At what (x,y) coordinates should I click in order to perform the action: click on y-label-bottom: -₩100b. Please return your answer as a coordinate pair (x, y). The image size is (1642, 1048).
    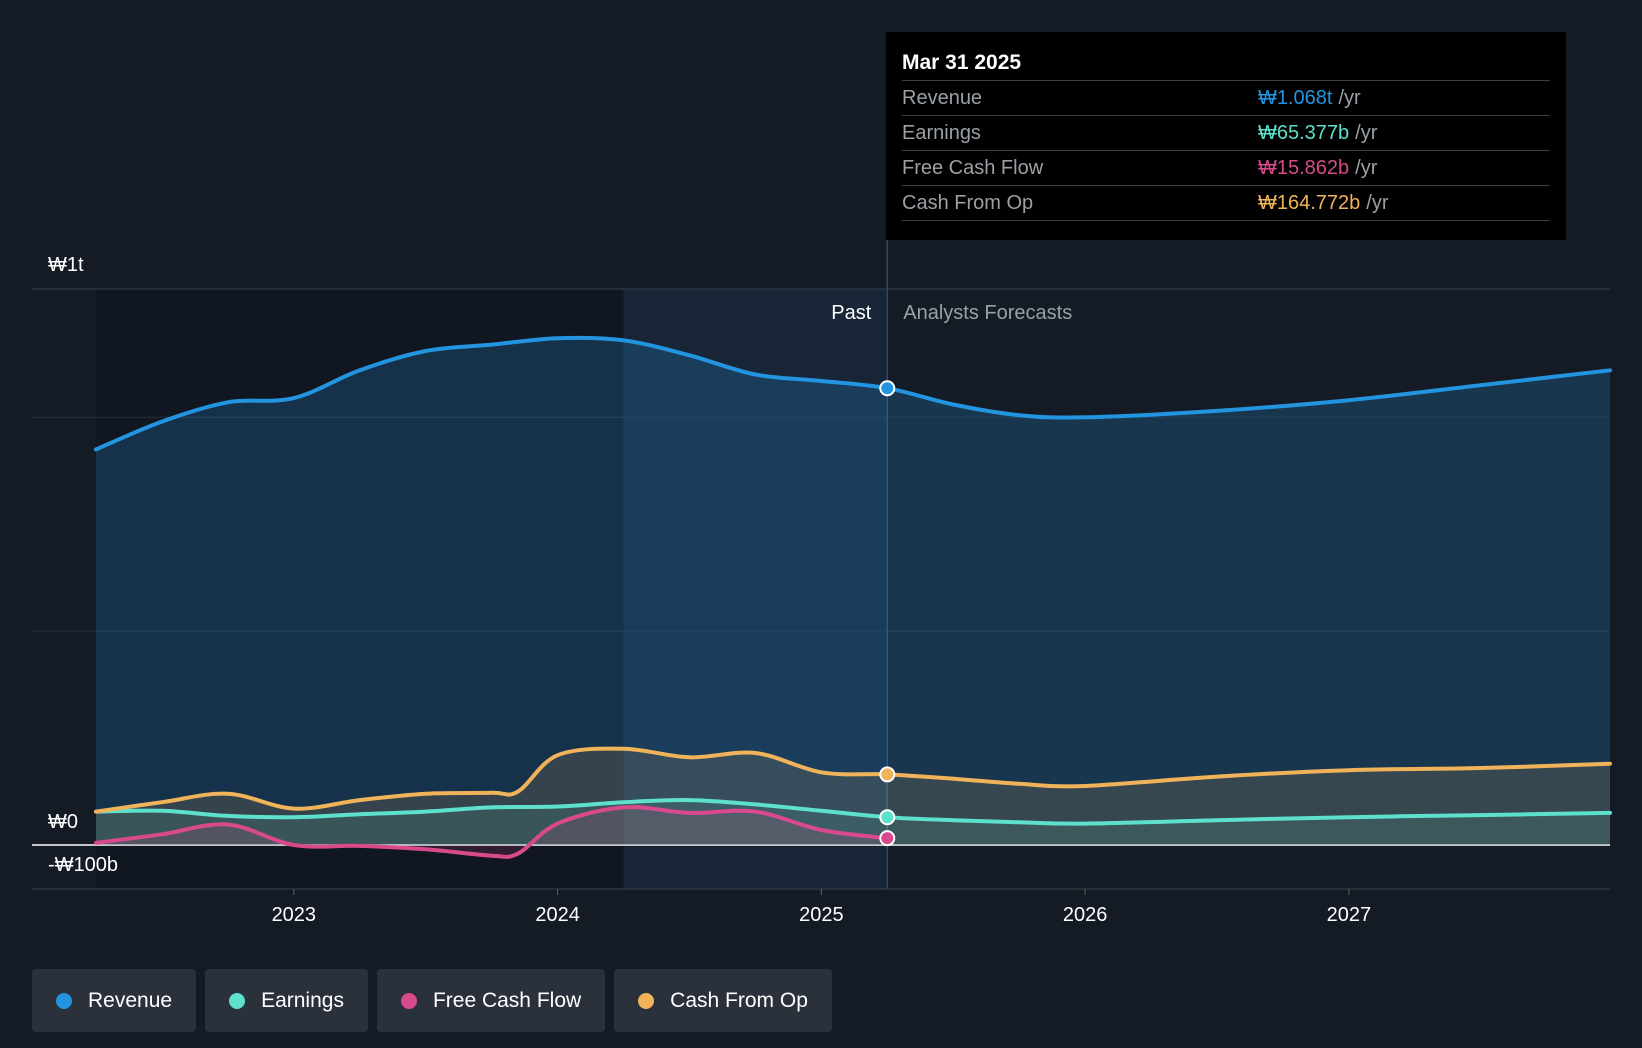
    Looking at the image, I should click on (83, 865).